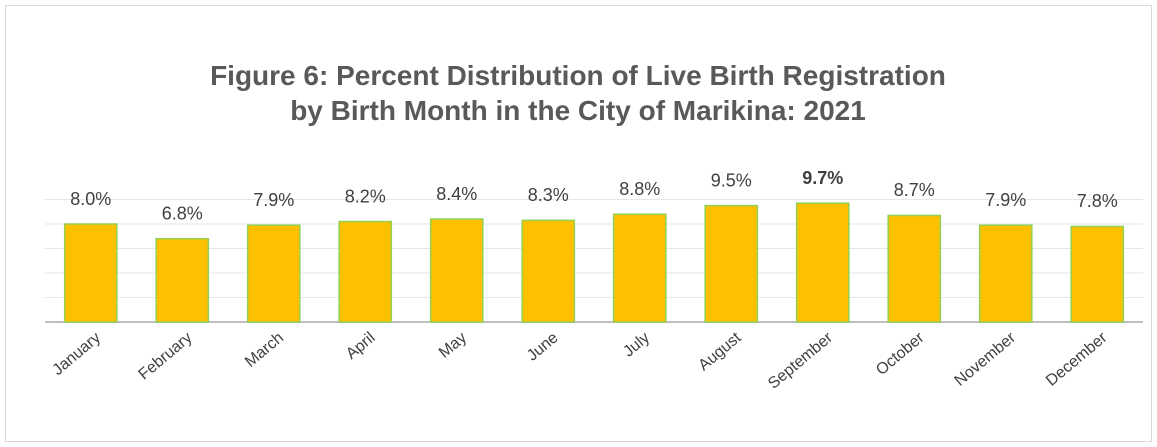 The height and width of the screenshot is (447, 1157). Describe the element at coordinates (360, 346) in the screenshot. I see `x-tick-label: April` at that location.